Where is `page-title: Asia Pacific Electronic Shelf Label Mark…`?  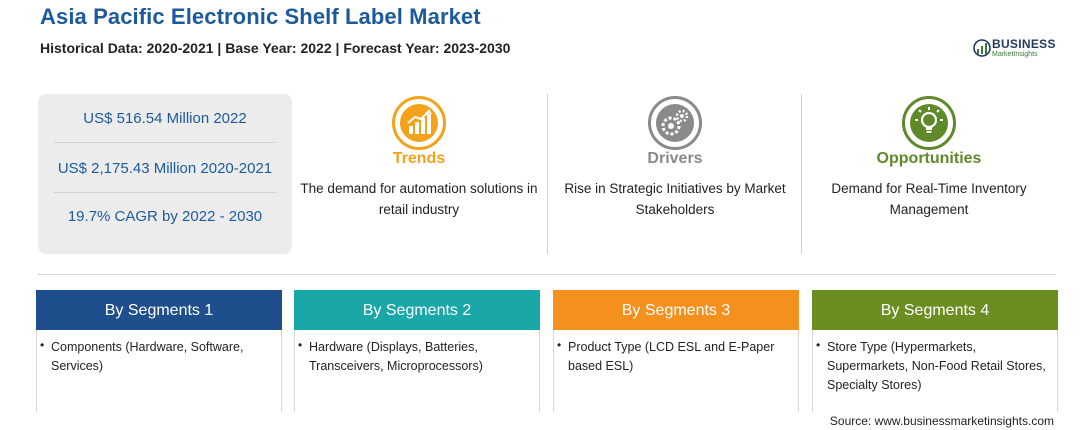 page-title: Asia Pacific Electronic Shelf Label Mark… is located at coordinates (260, 16).